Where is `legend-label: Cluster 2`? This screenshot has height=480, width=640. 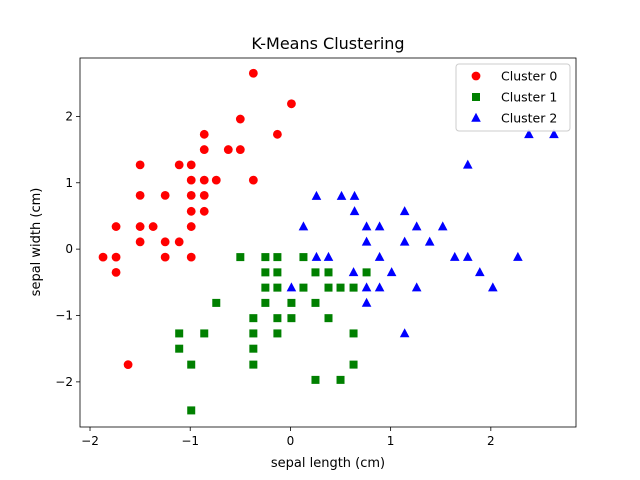 legend-label: Cluster 2 is located at coordinates (529, 118).